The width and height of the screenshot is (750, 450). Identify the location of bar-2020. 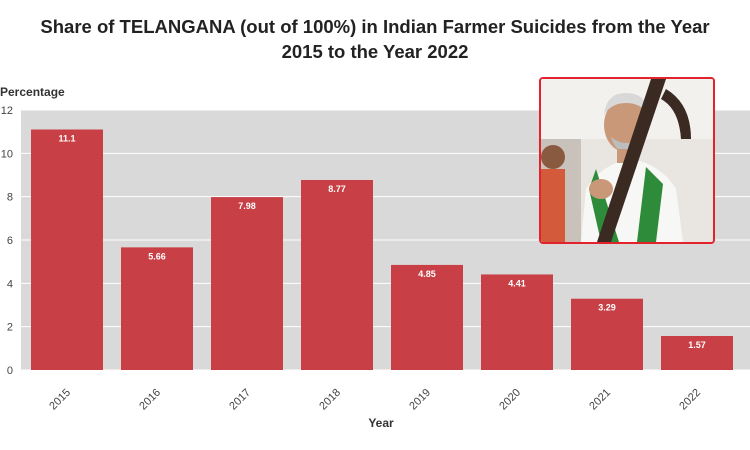
(517, 322).